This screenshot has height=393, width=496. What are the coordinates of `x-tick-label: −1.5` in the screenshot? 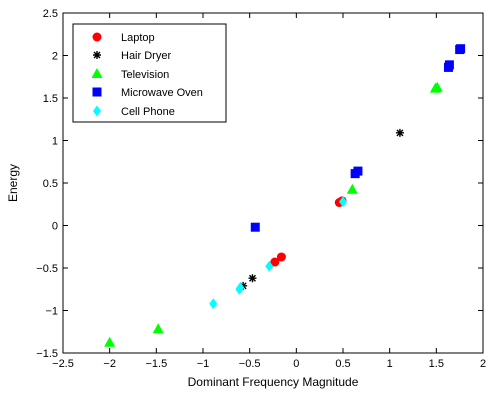 It's located at (156, 364).